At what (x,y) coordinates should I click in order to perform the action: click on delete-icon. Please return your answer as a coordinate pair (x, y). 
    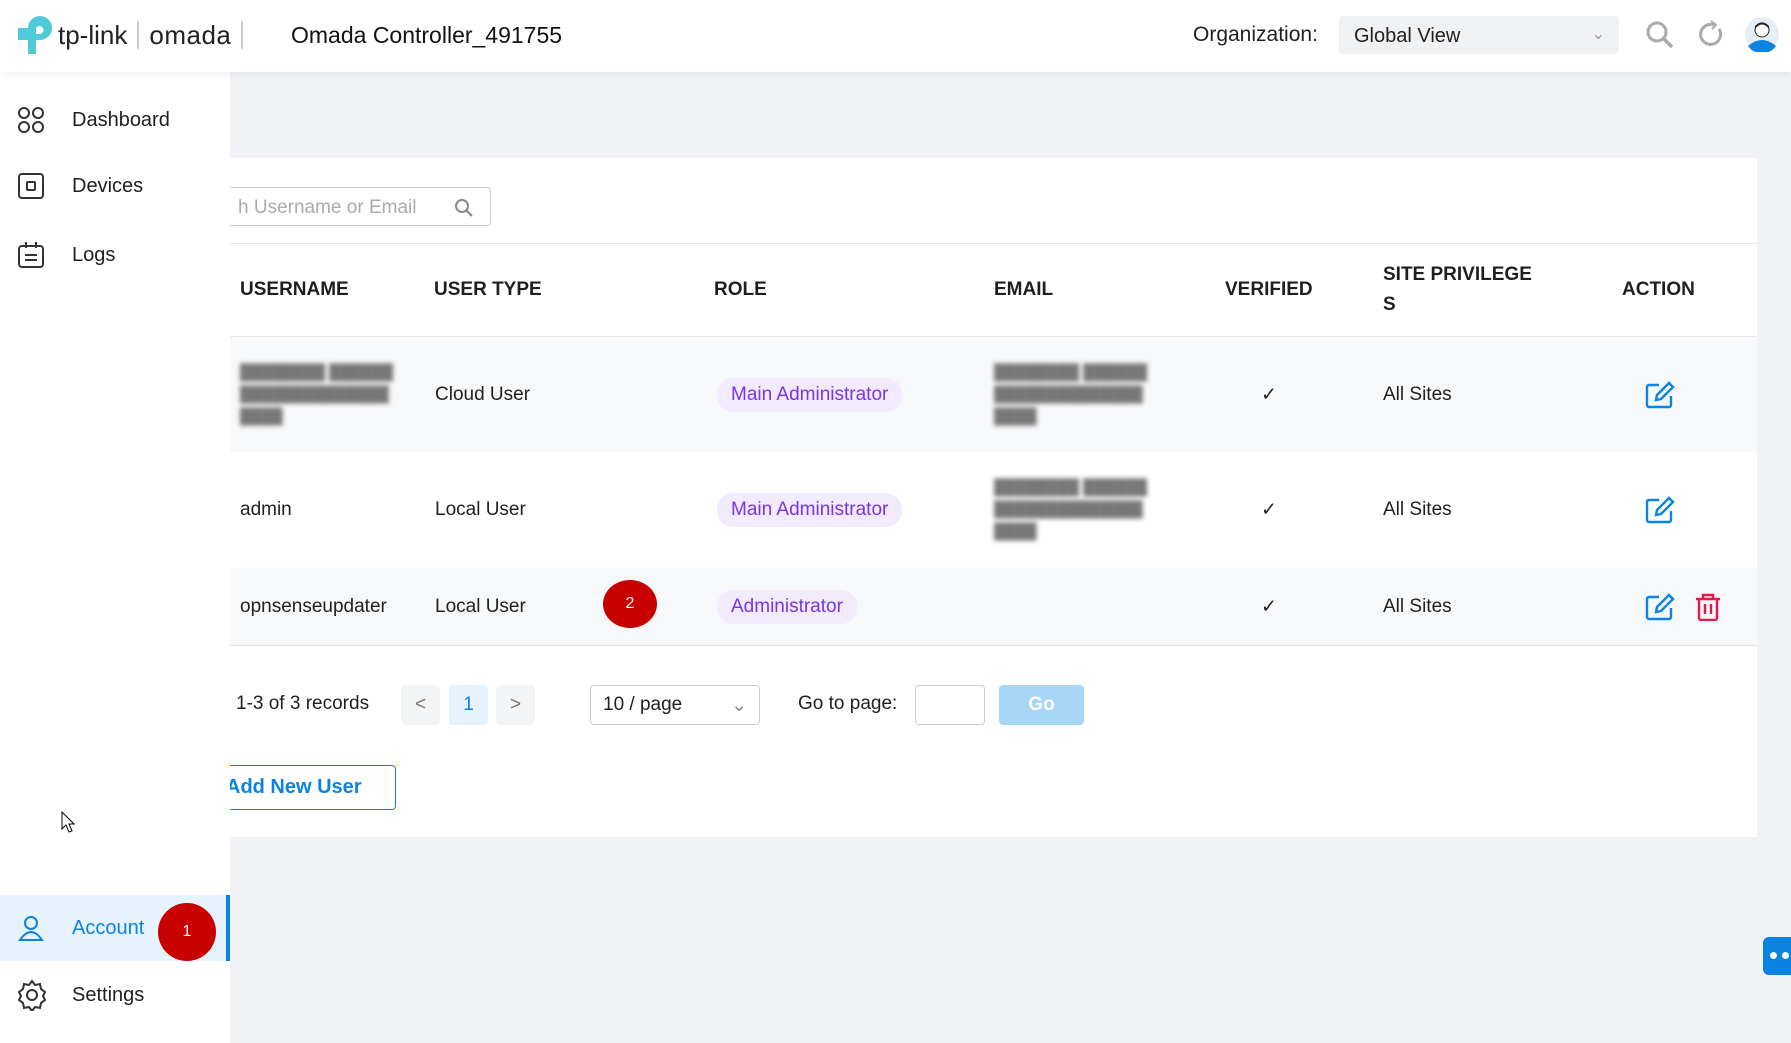
    Looking at the image, I should click on (1708, 607).